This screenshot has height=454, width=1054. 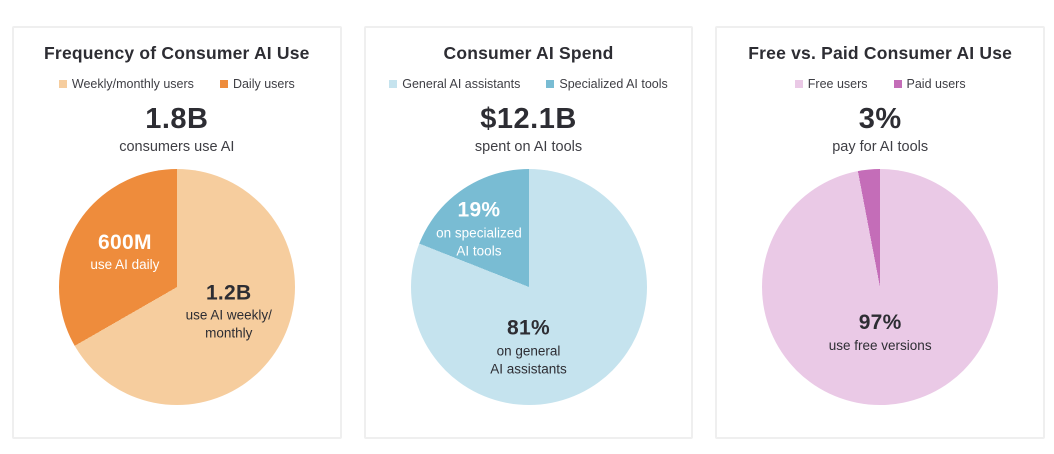 What do you see at coordinates (132, 84) in the screenshot?
I see `legend-label: Weekly/monthly users` at bounding box center [132, 84].